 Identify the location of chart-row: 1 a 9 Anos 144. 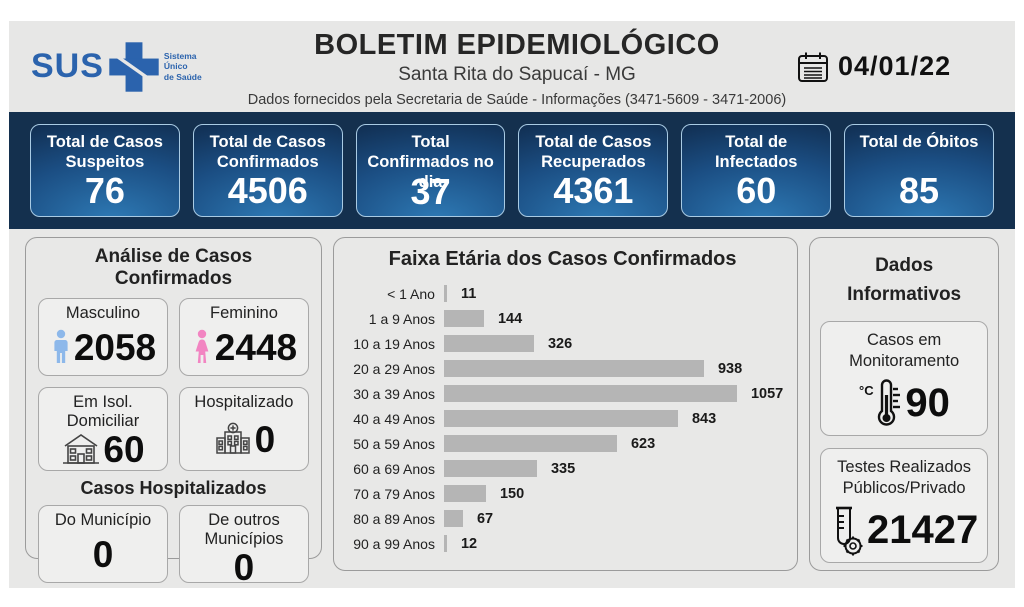
(562, 318).